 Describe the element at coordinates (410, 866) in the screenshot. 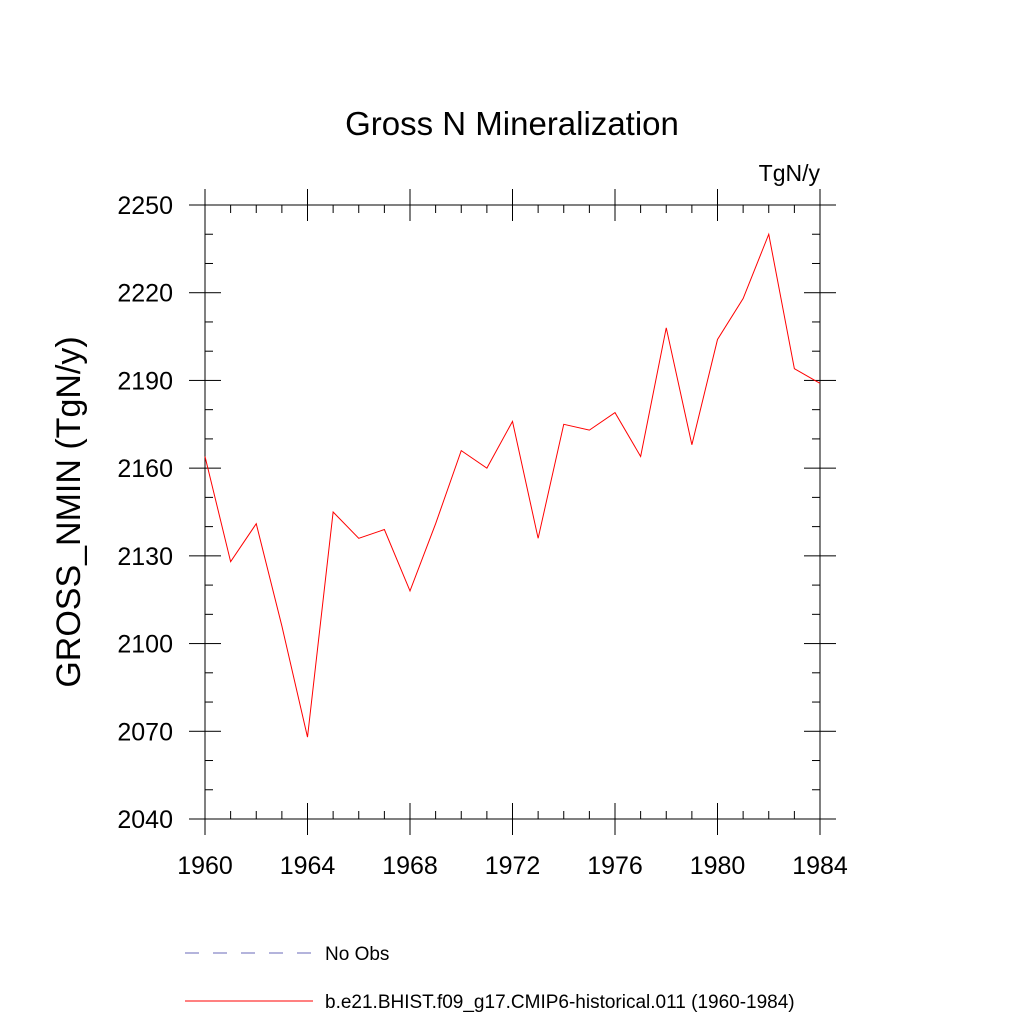

I see `x-tick-label: 1968` at that location.